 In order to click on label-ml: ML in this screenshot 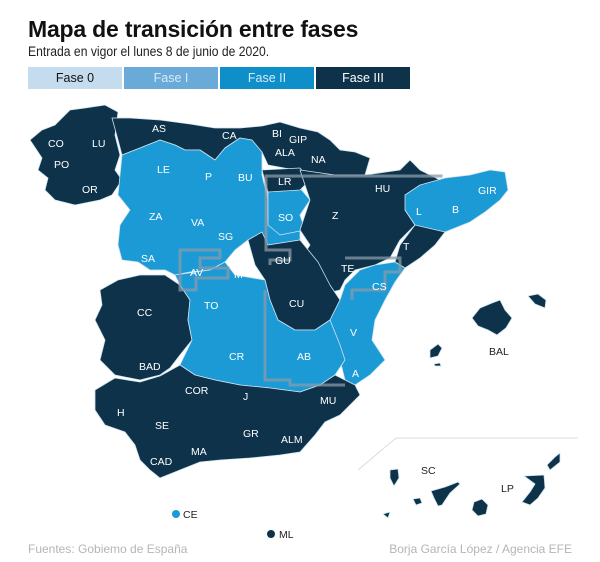, I will do `click(286, 535)`.